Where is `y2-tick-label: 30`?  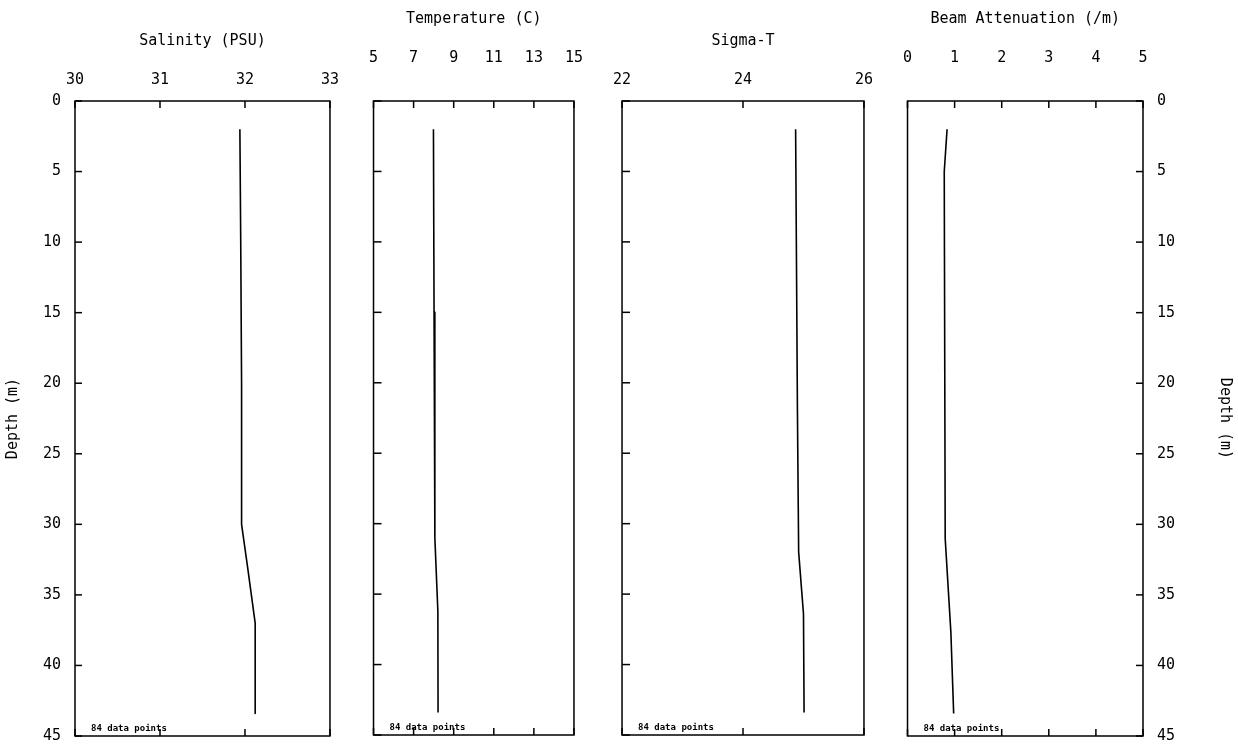
y2-tick-label: 30 is located at coordinates (1166, 523).